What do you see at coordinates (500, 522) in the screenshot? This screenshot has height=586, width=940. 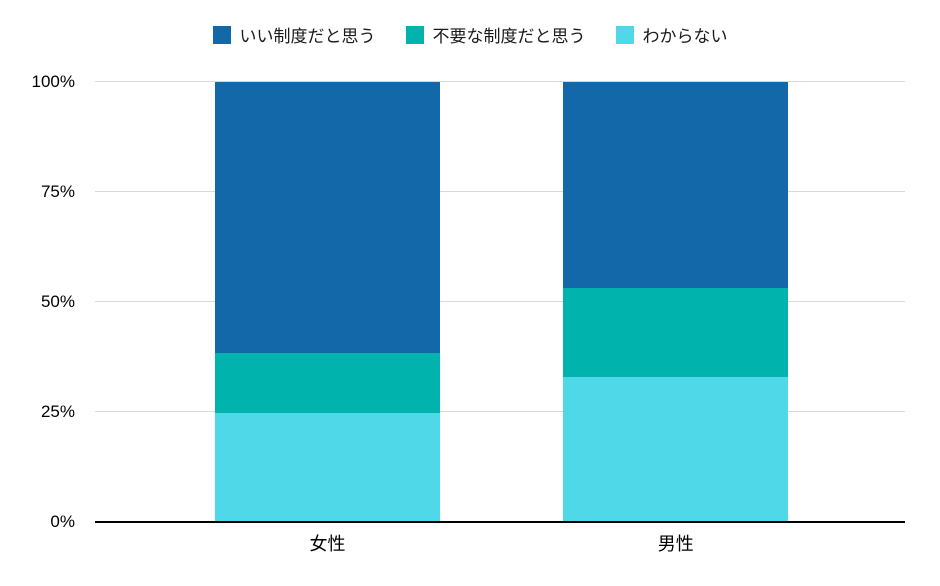 I see `x-axis-line` at bounding box center [500, 522].